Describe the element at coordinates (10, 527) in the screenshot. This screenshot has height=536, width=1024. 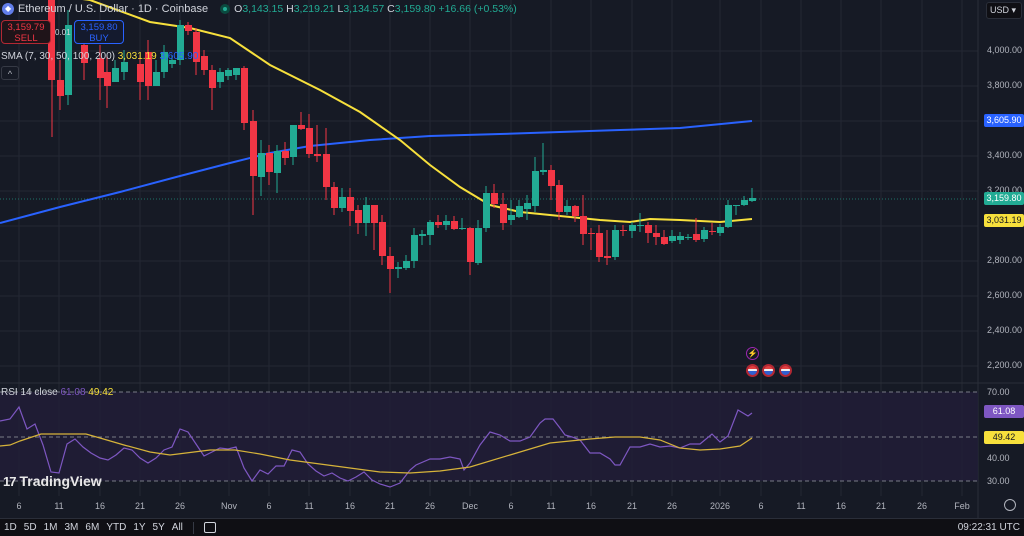
I see `range-button-1d: 1D` at that location.